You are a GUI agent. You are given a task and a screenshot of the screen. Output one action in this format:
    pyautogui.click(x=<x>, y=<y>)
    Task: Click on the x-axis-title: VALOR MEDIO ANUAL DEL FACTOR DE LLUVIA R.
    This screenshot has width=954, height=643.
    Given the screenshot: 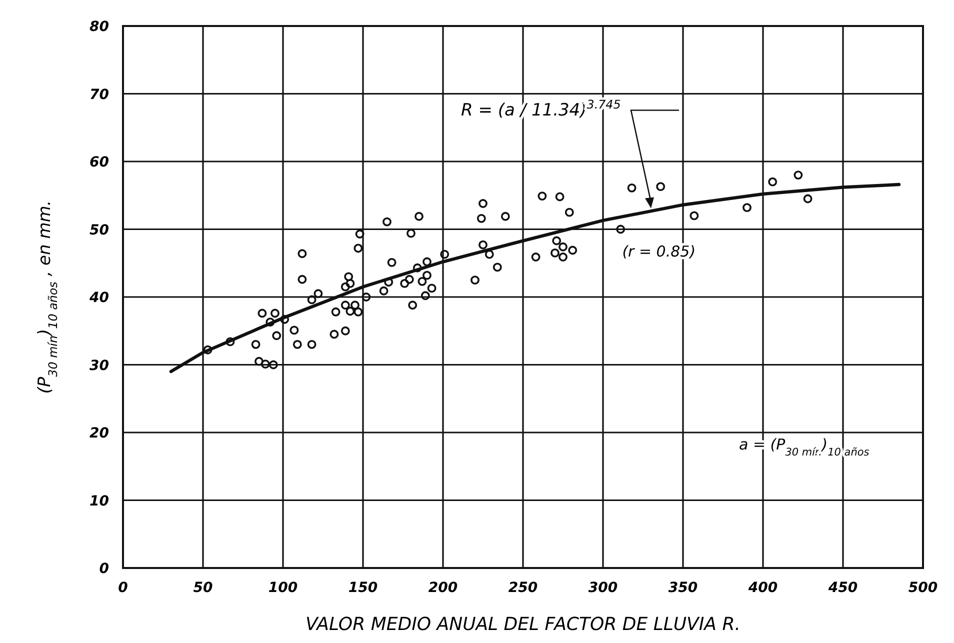 What is the action you would take?
    pyautogui.click(x=523, y=624)
    